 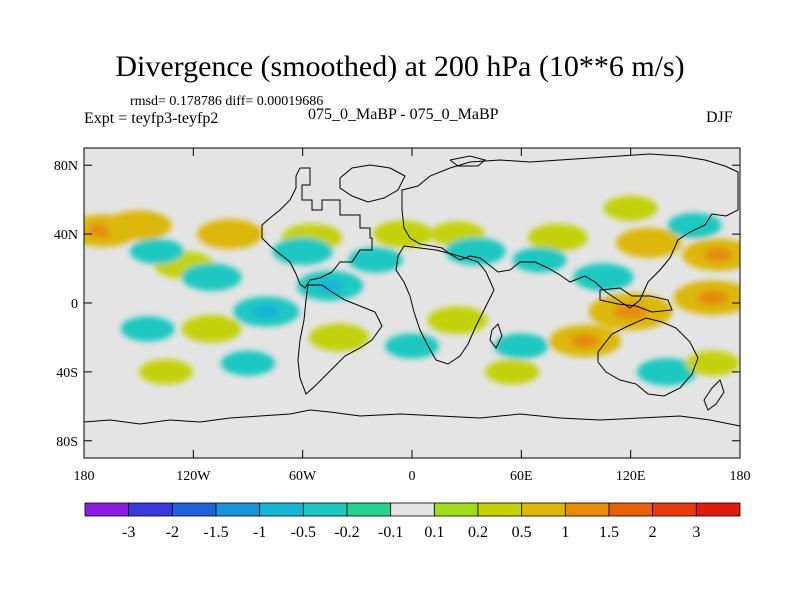 I want to click on colorbar-label-1: -2, so click(x=172, y=532).